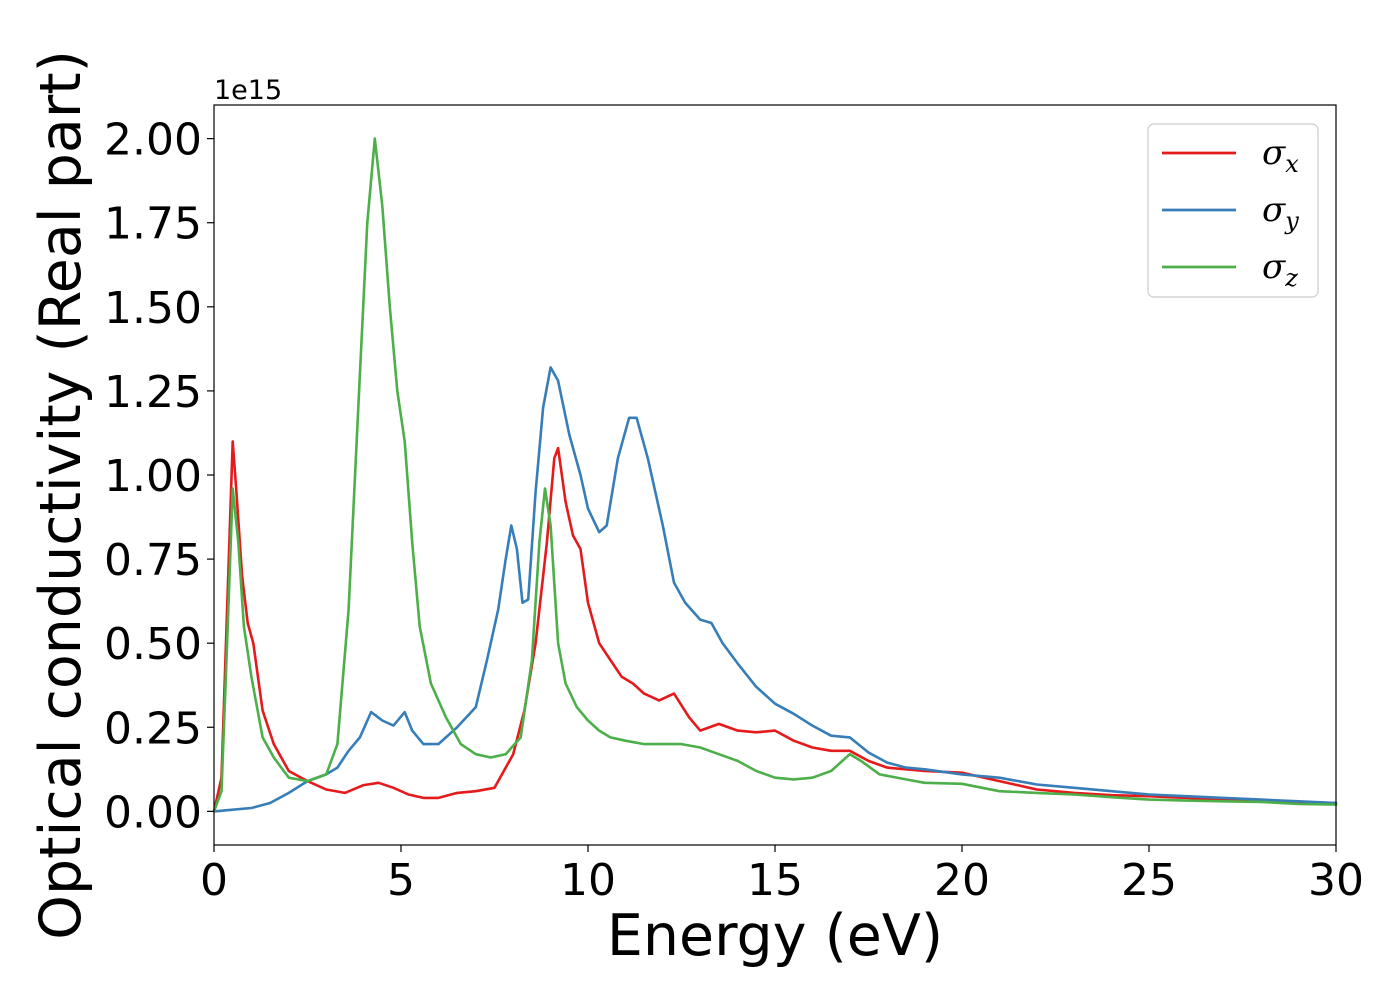 The height and width of the screenshot is (1000, 1400). I want to click on x-tick-label: 30, so click(1336, 880).